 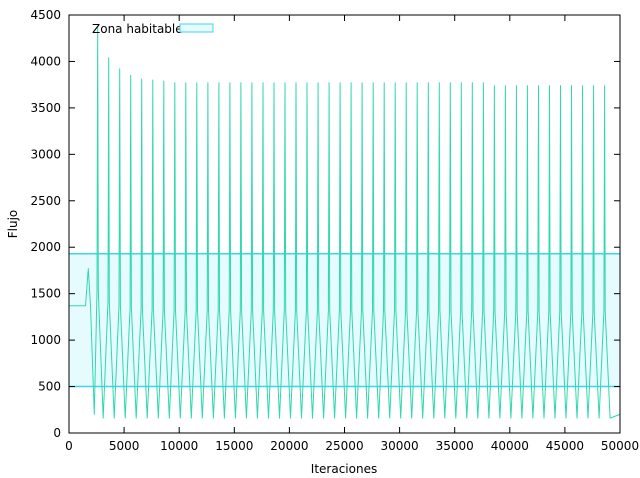 What do you see at coordinates (196, 28) in the screenshot?
I see `legend-swatch` at bounding box center [196, 28].